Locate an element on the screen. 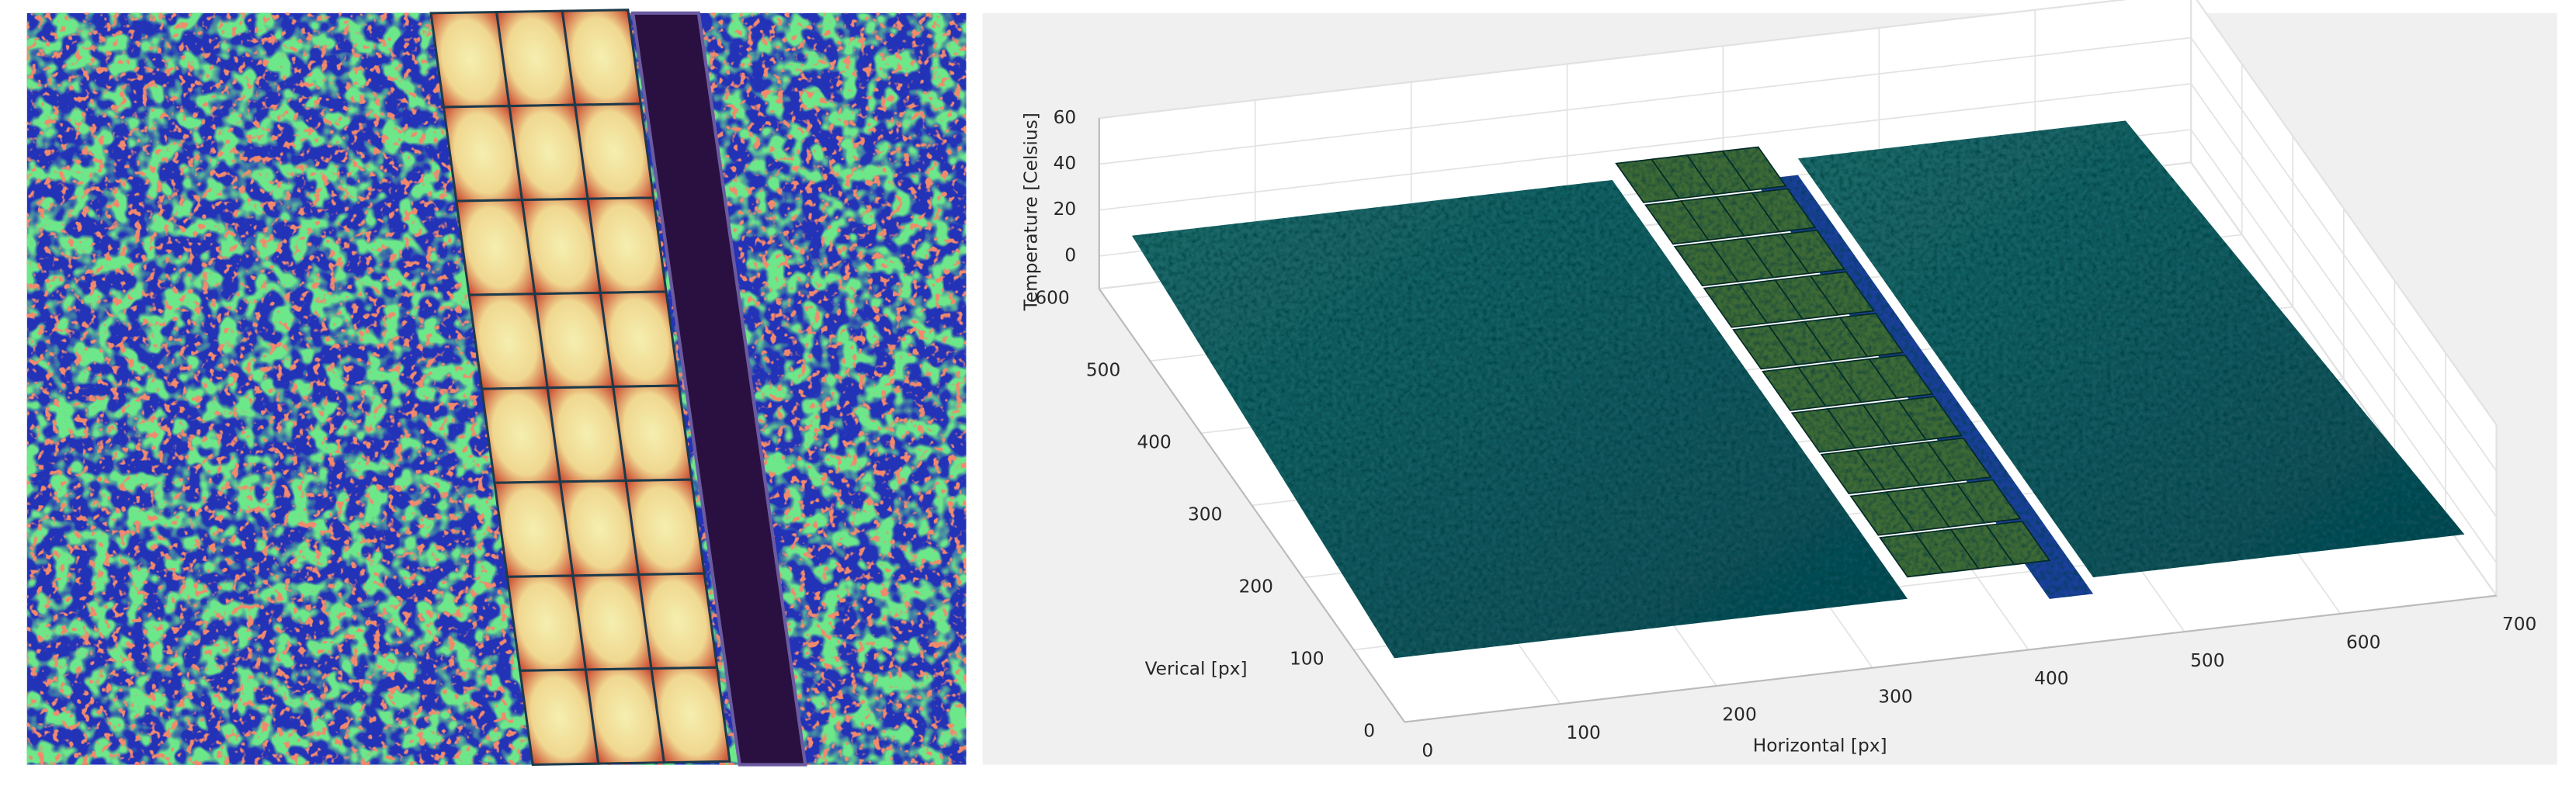 This screenshot has height=786, width=2576. y-axis-label: Verical [px] is located at coordinates (1196, 669).